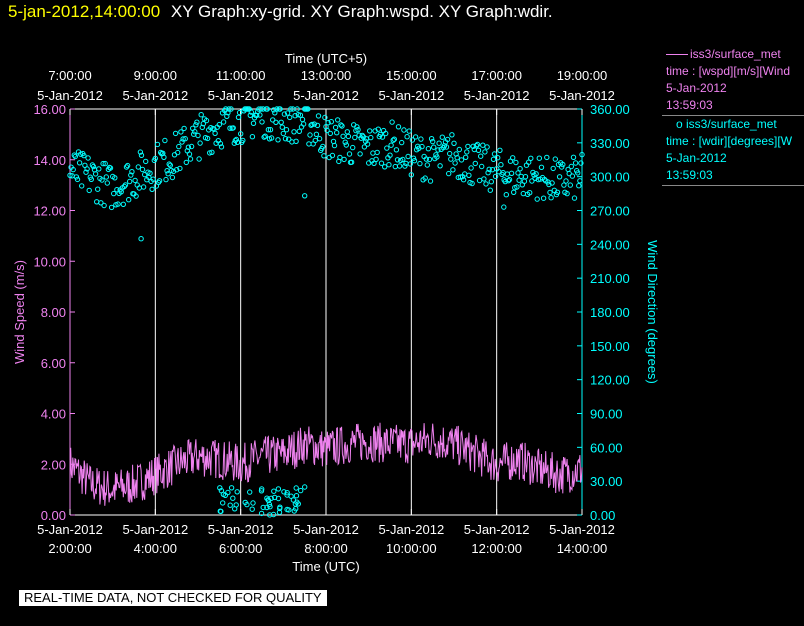  I want to click on bottom-tick-time: 8:00:00, so click(325, 548).